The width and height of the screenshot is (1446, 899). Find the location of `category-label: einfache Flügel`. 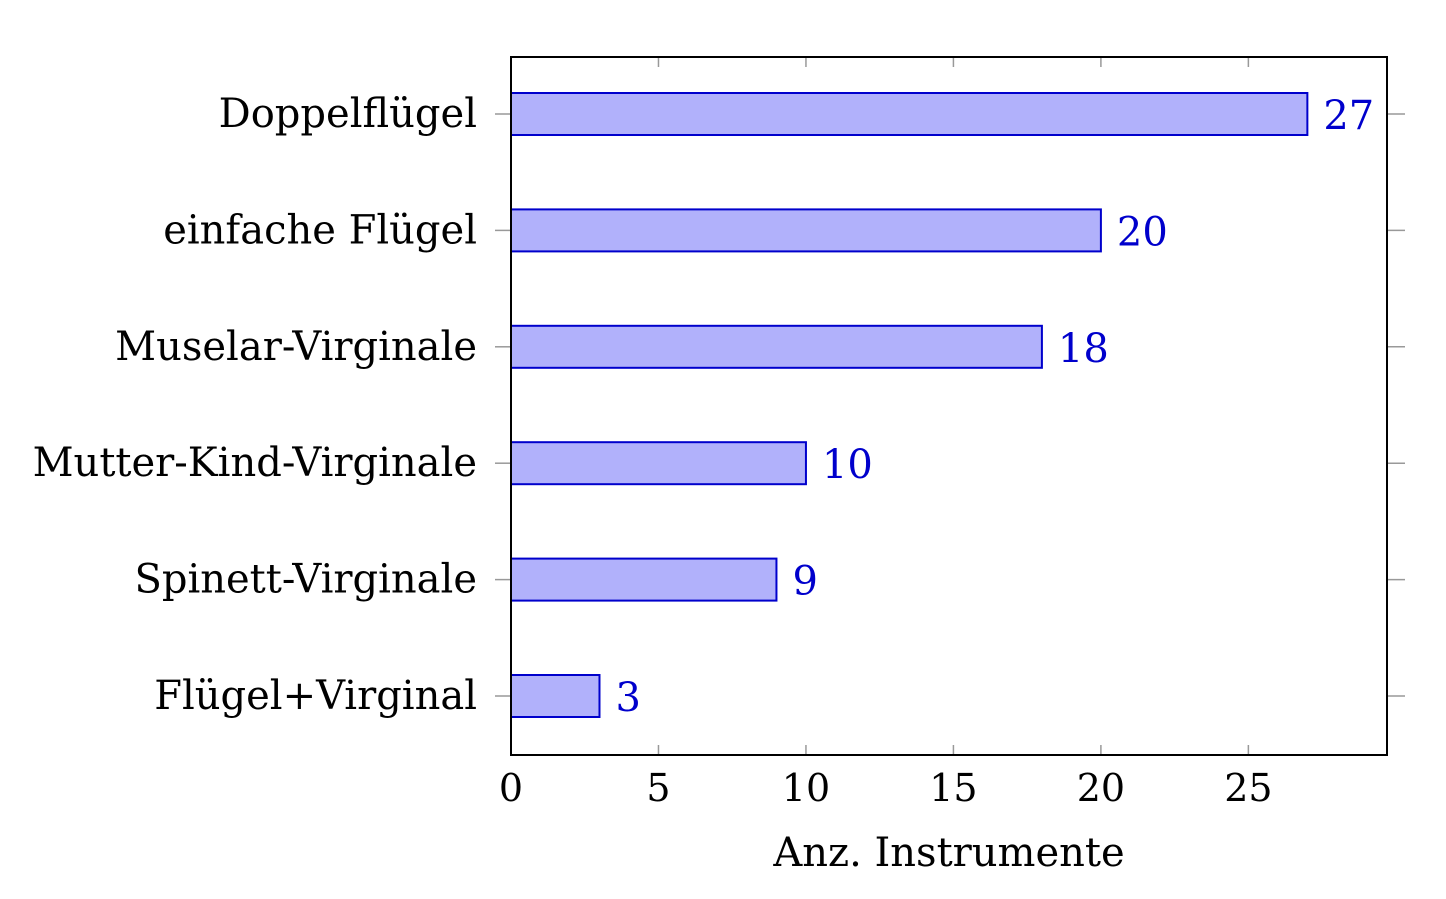

category-label: einfache Flügel is located at coordinates (320, 230).